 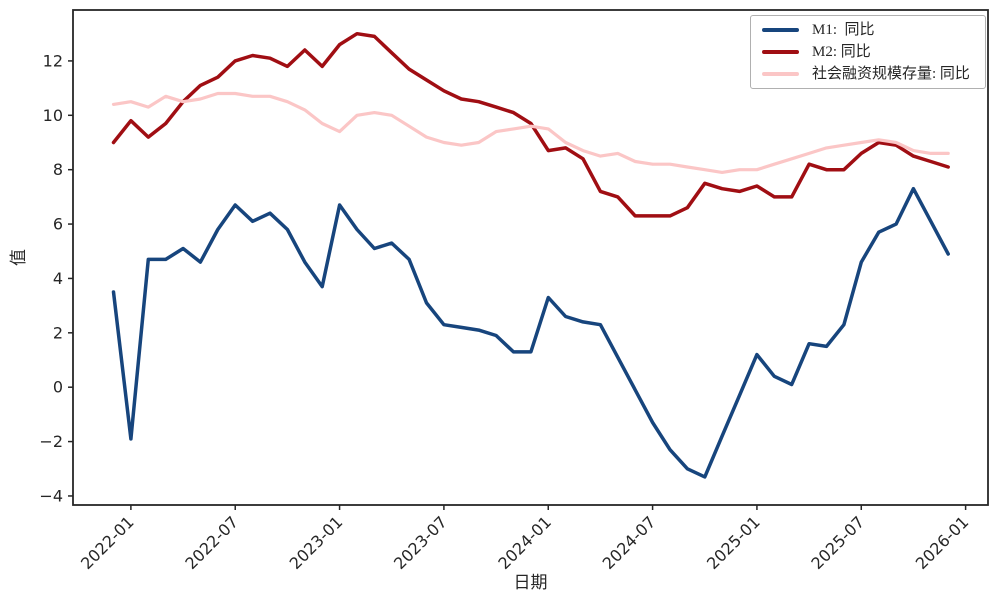 What do you see at coordinates (316, 542) in the screenshot?
I see `x-tick-label: 2023-01` at bounding box center [316, 542].